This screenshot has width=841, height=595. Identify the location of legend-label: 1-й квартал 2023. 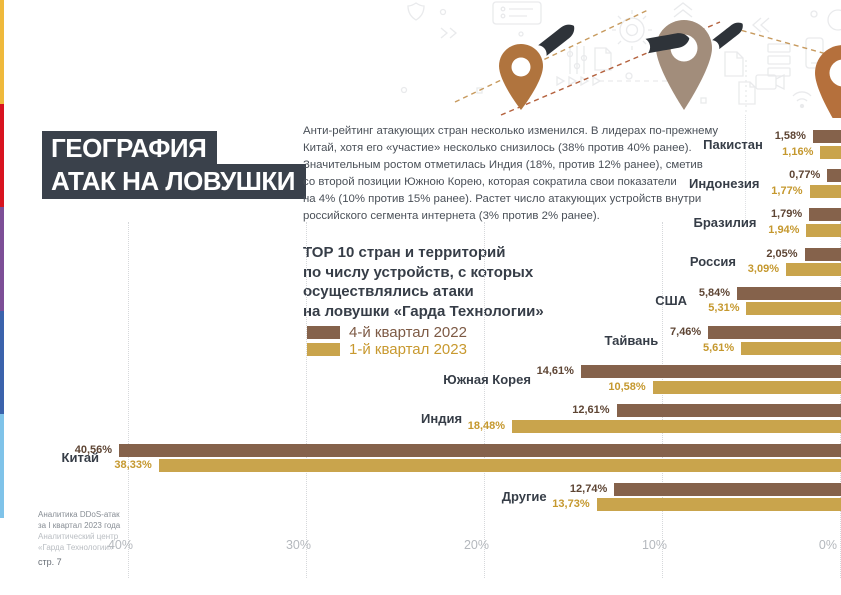
(408, 349).